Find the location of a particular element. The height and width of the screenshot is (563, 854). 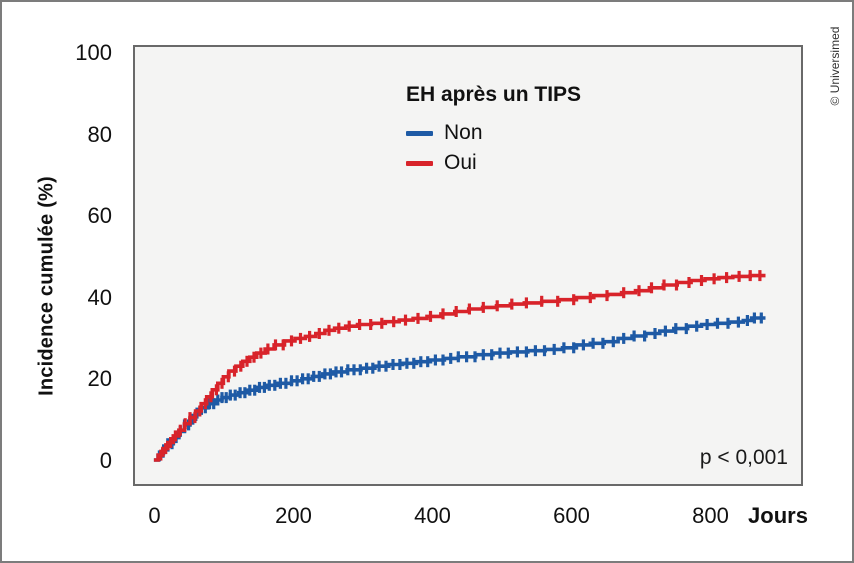

y-tick-40: 40 is located at coordinates (99, 297).